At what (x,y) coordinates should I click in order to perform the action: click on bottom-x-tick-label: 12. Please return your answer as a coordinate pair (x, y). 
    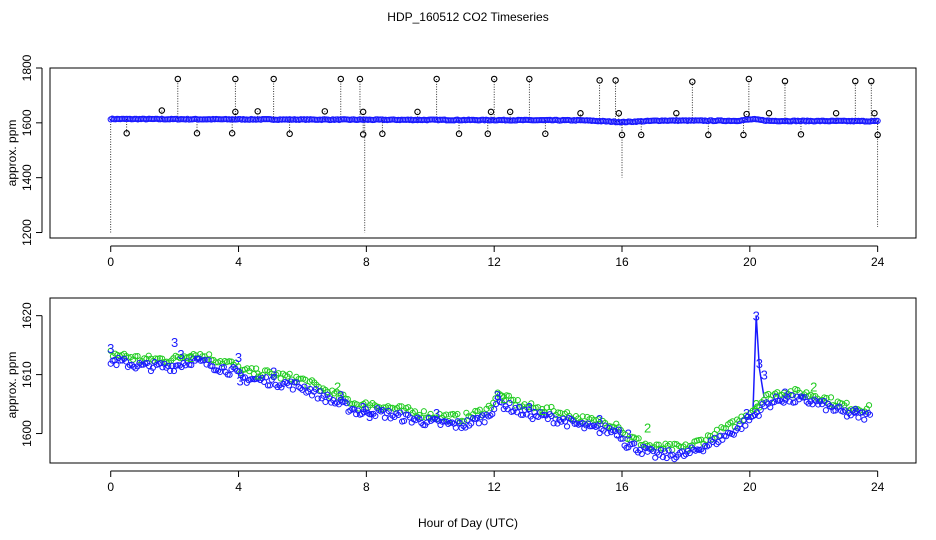
    Looking at the image, I should click on (495, 487).